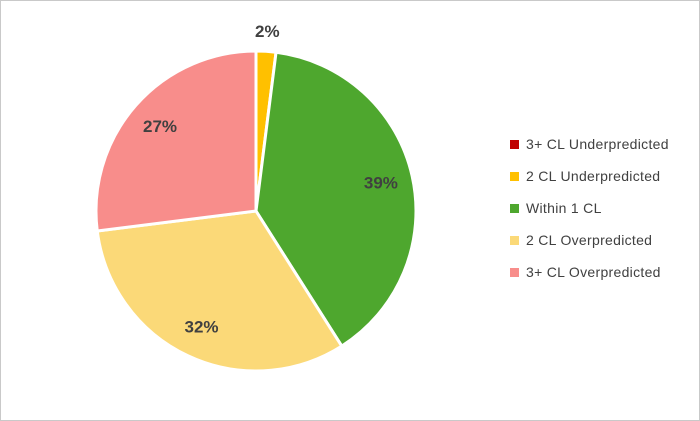 The image size is (700, 421). What do you see at coordinates (597, 144) in the screenshot?
I see `legend-label: 3+ CL Underpredicted` at bounding box center [597, 144].